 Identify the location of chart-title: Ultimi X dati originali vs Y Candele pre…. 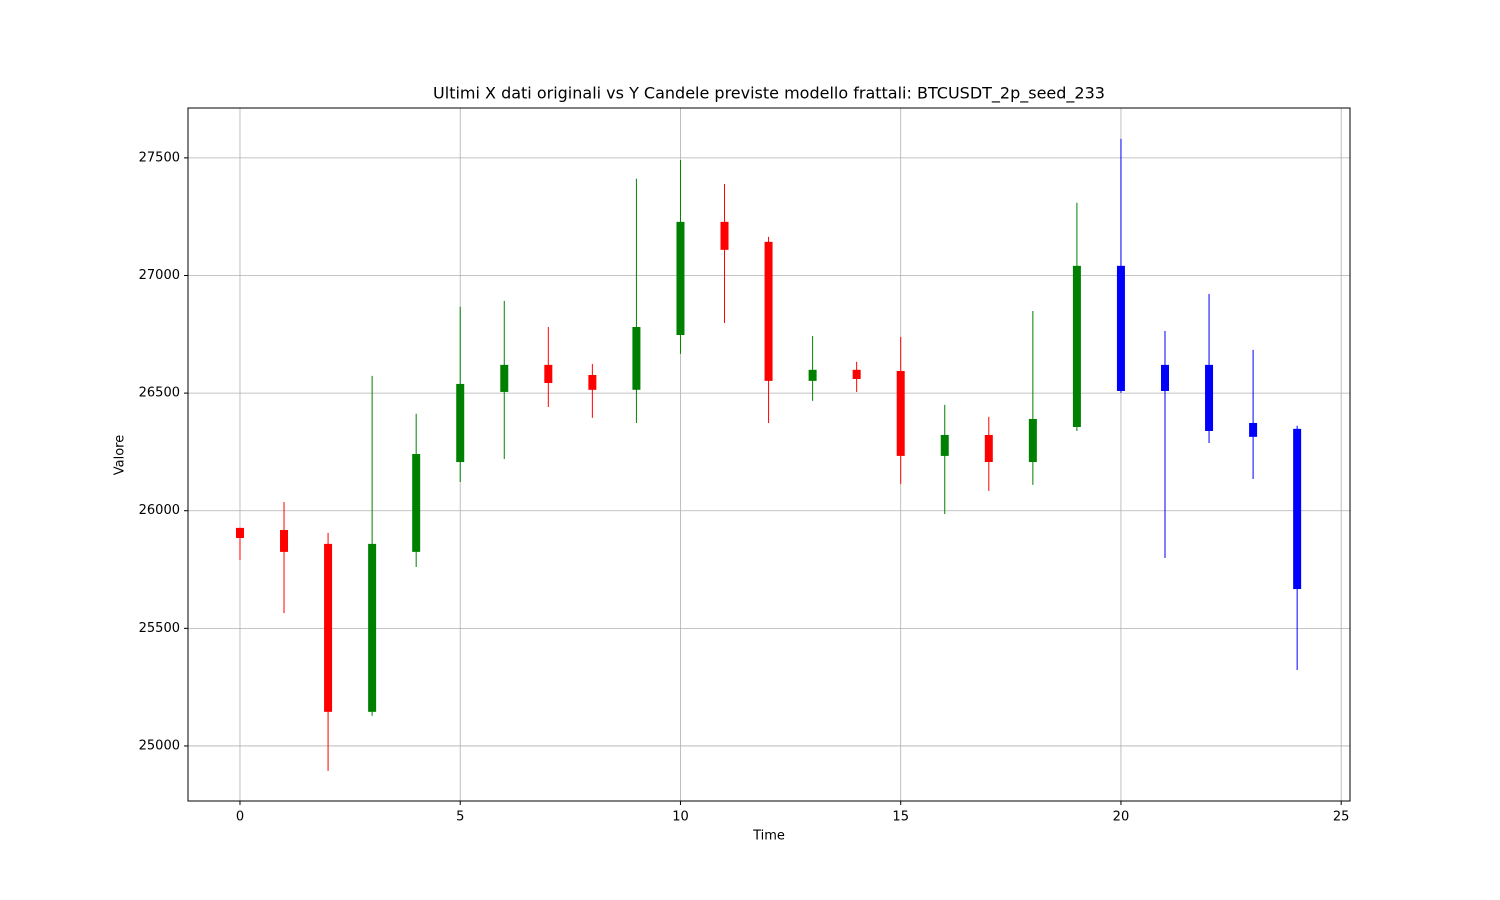
(769, 94).